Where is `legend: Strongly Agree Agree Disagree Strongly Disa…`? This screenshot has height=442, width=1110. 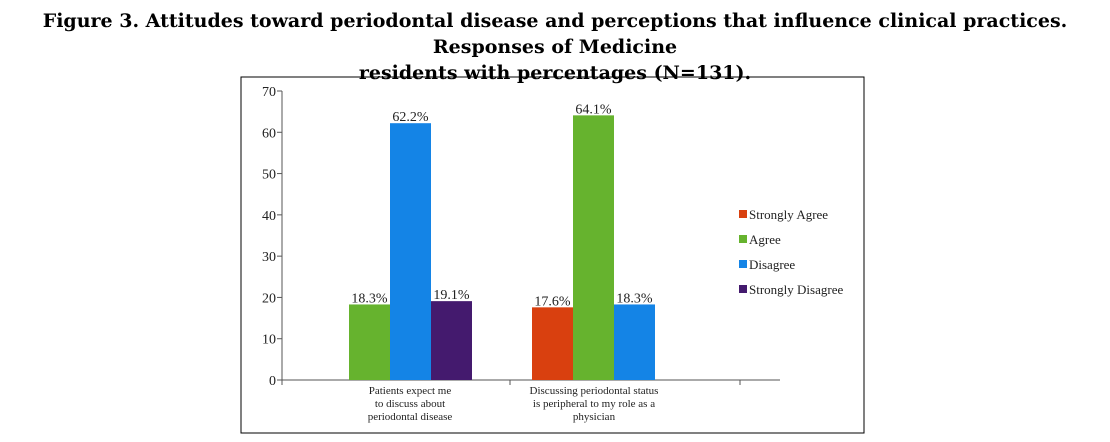
legend: Strongly Agree Agree Disagree Strongly Disa… is located at coordinates (791, 252).